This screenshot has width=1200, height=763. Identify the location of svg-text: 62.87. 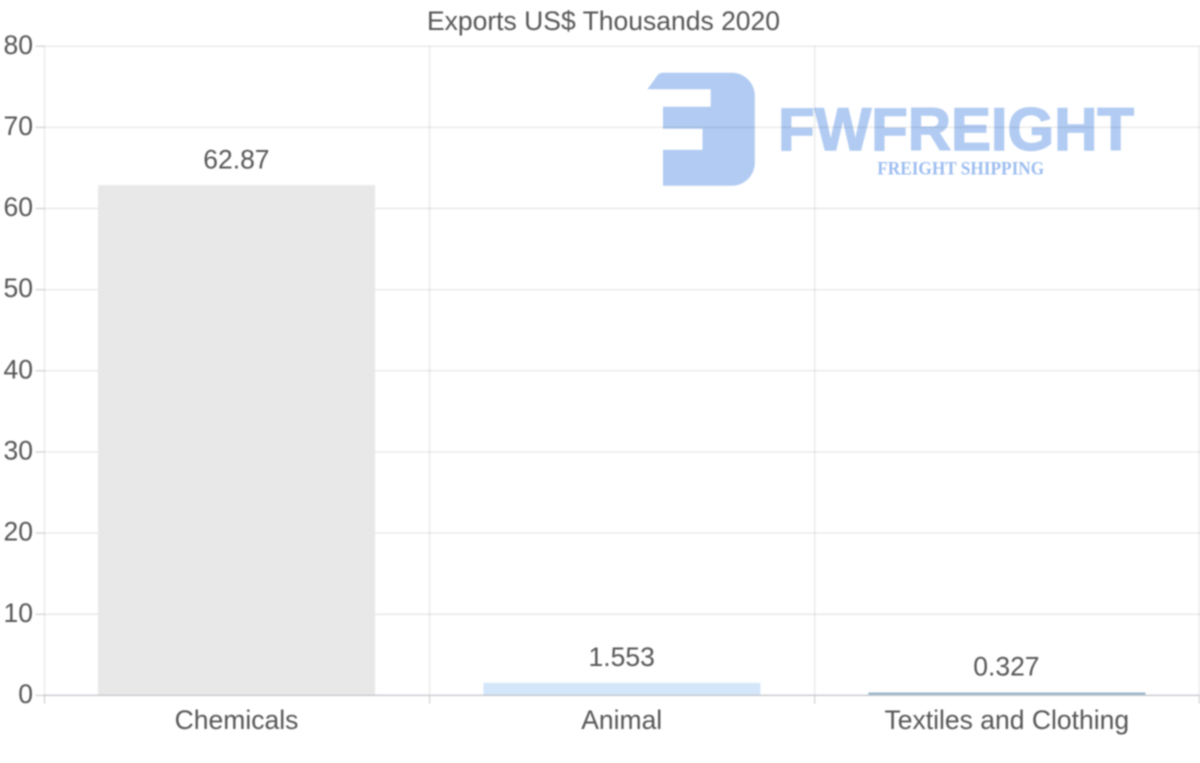
(236, 159).